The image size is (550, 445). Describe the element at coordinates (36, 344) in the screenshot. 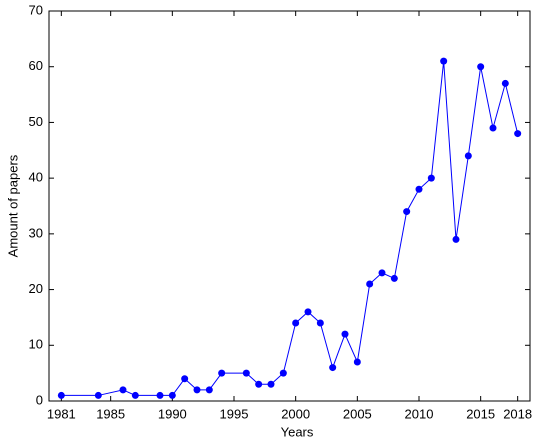

I see `y-tick-label: 10` at that location.